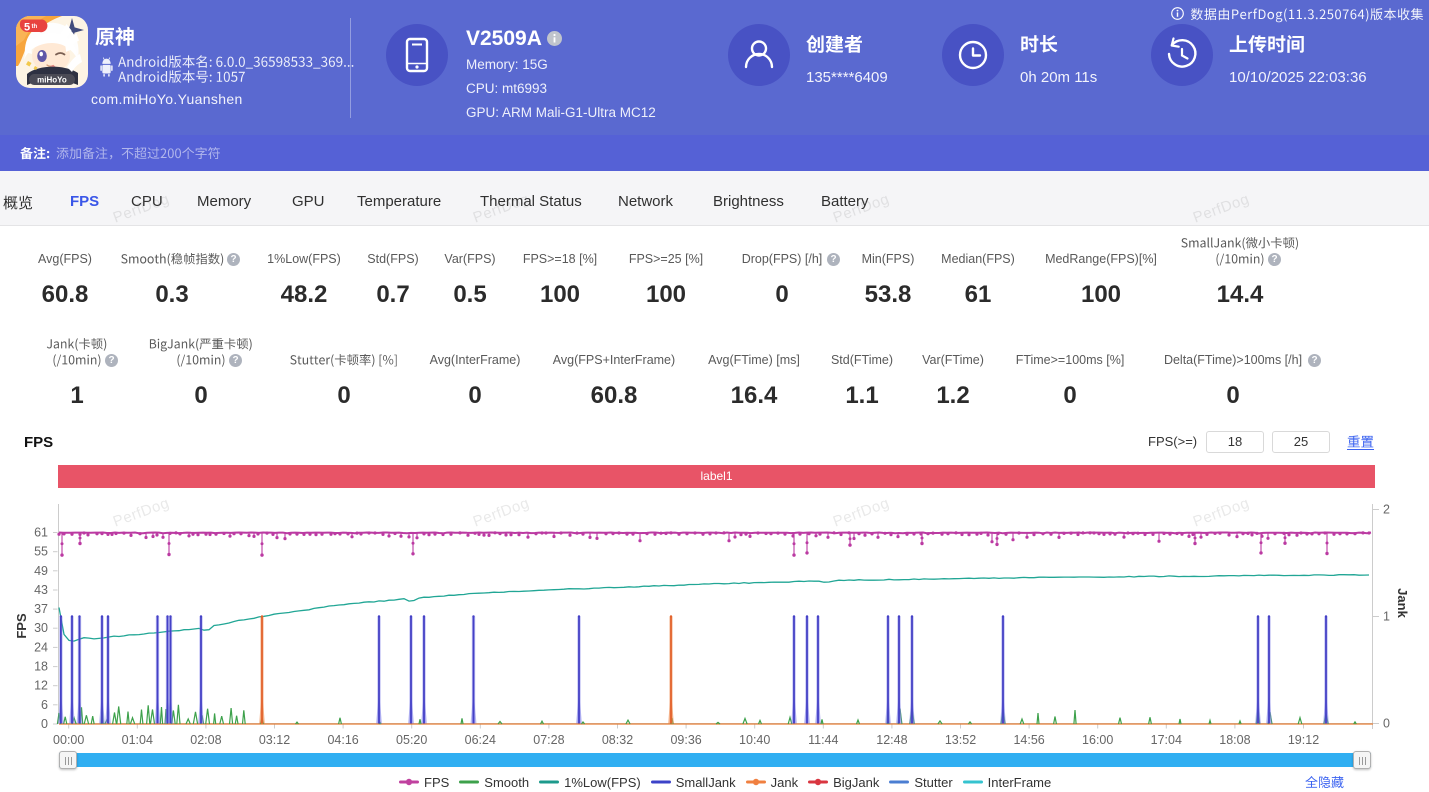  Describe the element at coordinates (41, 590) in the screenshot. I see `svg-text: 43` at that location.